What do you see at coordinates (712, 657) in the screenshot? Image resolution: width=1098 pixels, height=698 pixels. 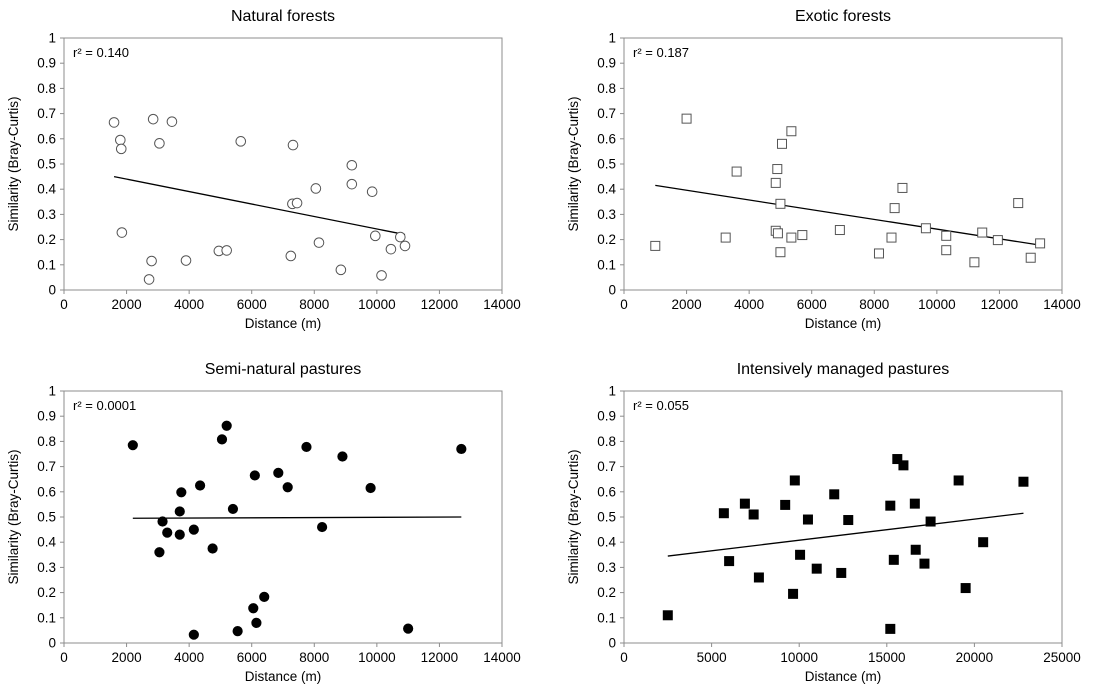 I see `x-tick-label: 5000` at bounding box center [712, 657].